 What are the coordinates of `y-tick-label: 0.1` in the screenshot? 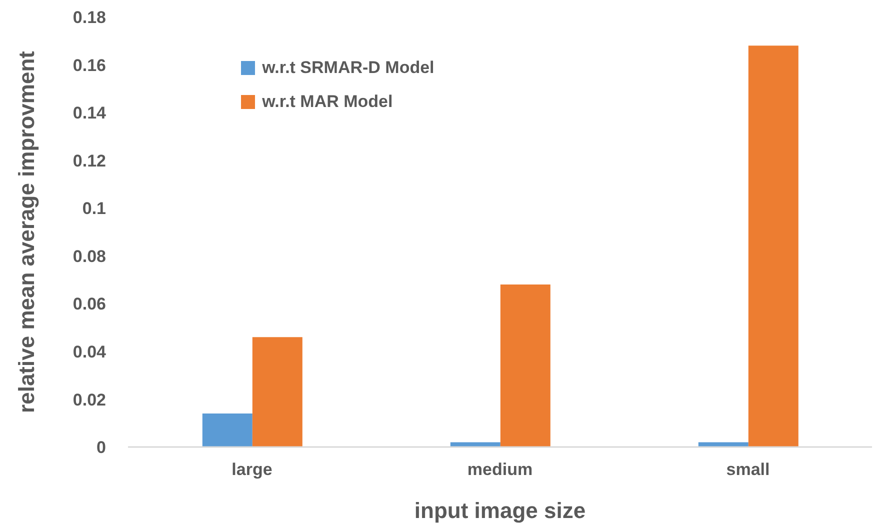 It's located at (94, 208).